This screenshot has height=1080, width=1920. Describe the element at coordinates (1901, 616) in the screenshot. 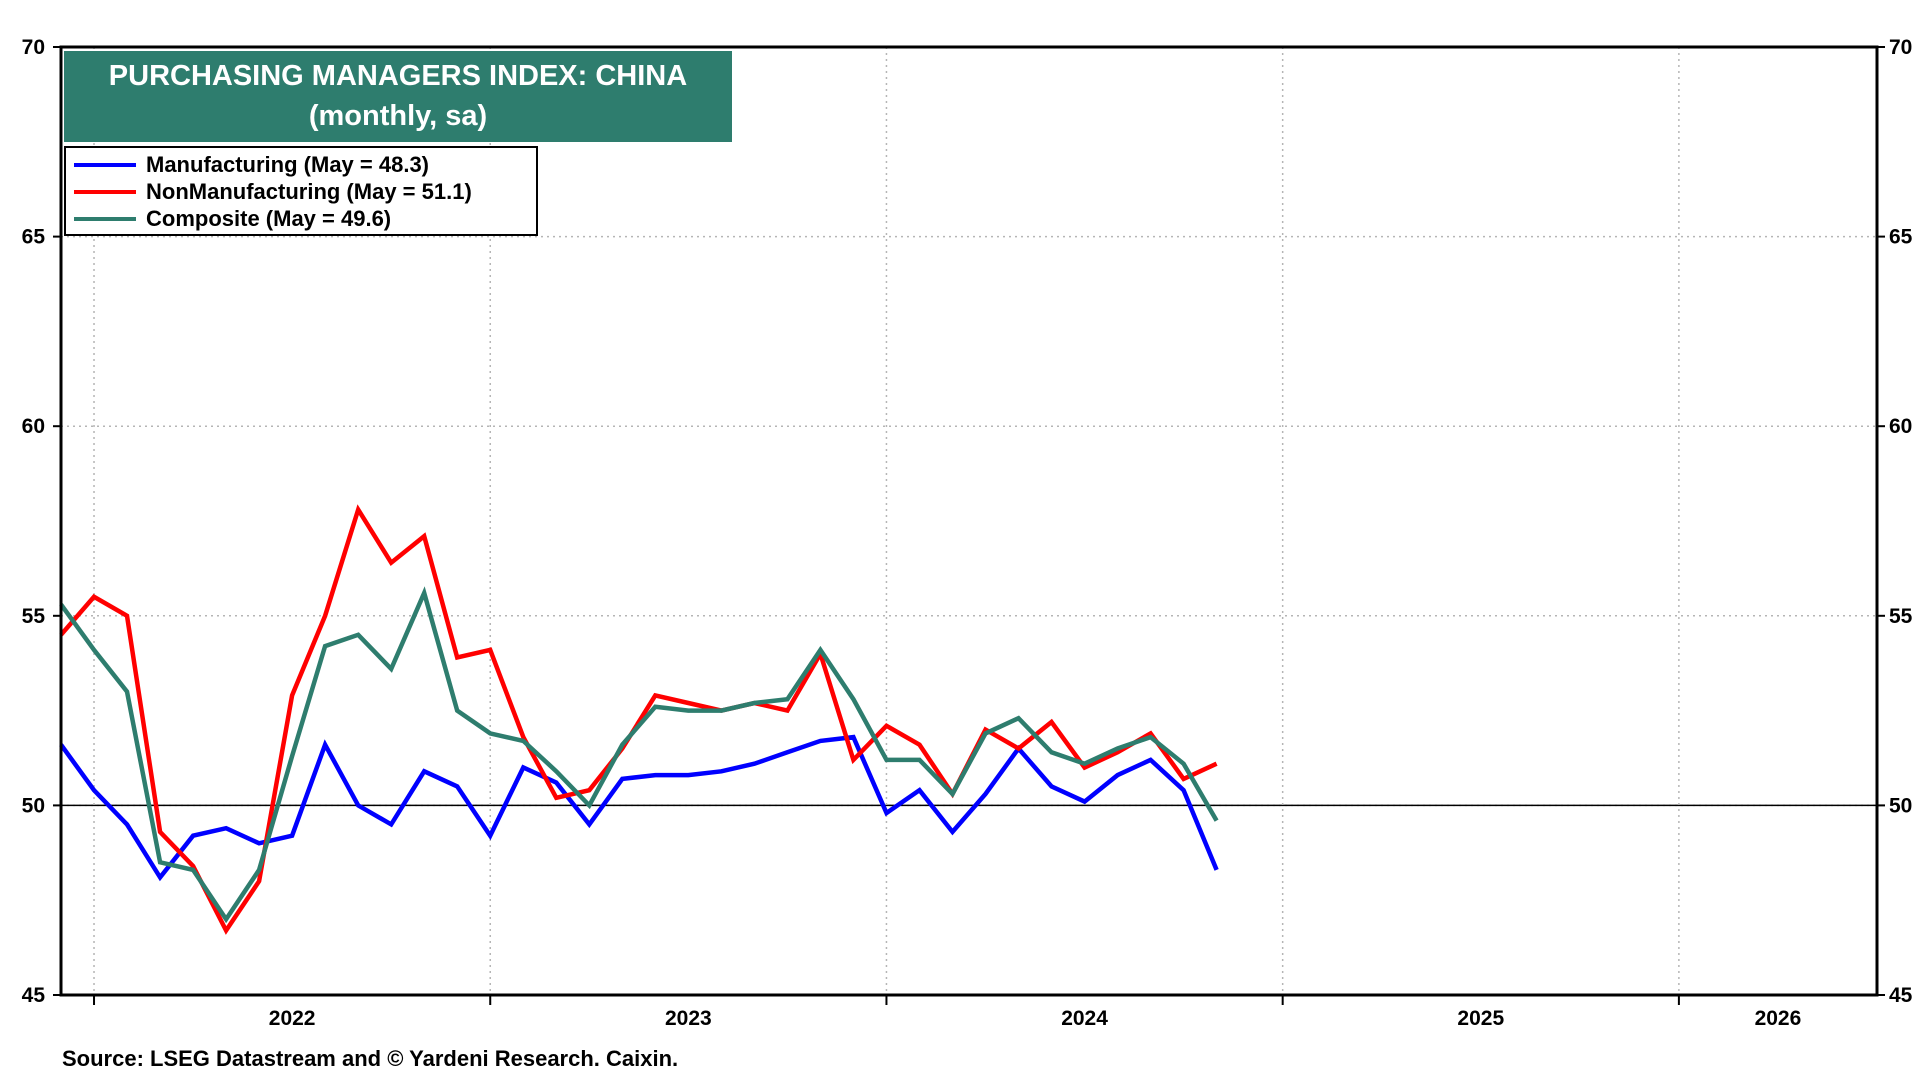

I see `y-tick-label-right: 55` at that location.